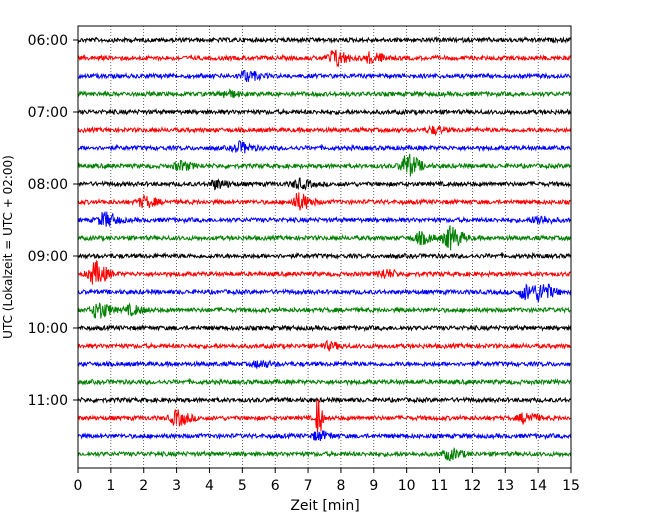 The width and height of the screenshot is (650, 520). What do you see at coordinates (48, 113) in the screenshot?
I see `y-tick-label: 07:00` at bounding box center [48, 113].